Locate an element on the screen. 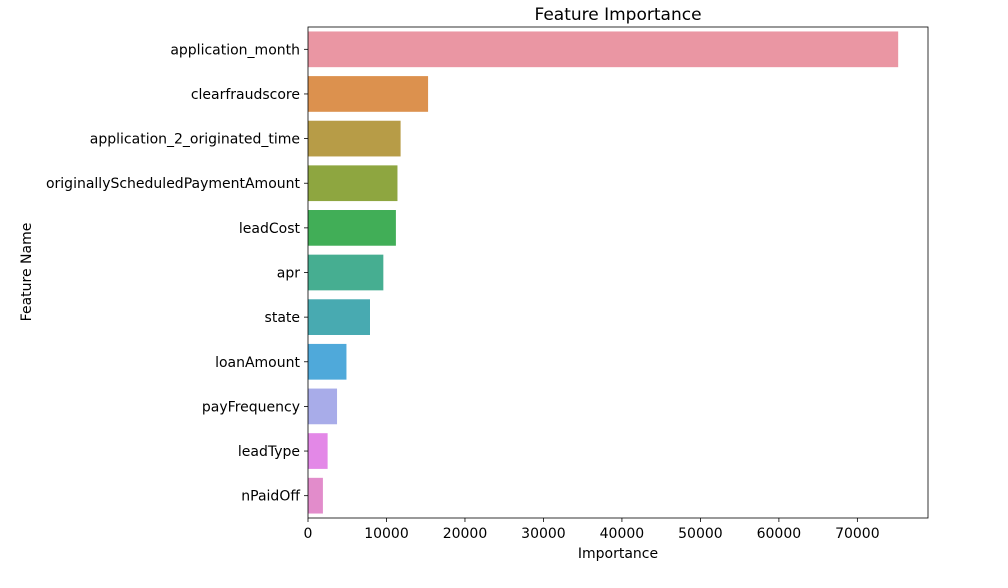 This screenshot has height=588, width=1008. y-tick-label: payFrequency is located at coordinates (251, 407).